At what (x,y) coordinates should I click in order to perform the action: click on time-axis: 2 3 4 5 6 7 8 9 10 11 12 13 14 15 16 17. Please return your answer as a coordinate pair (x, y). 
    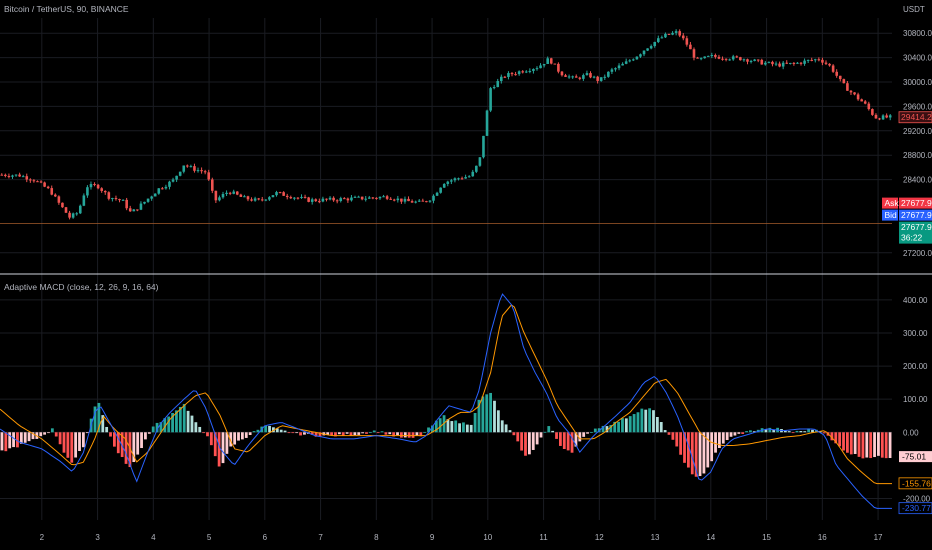
    Looking at the image, I should click on (461, 537).